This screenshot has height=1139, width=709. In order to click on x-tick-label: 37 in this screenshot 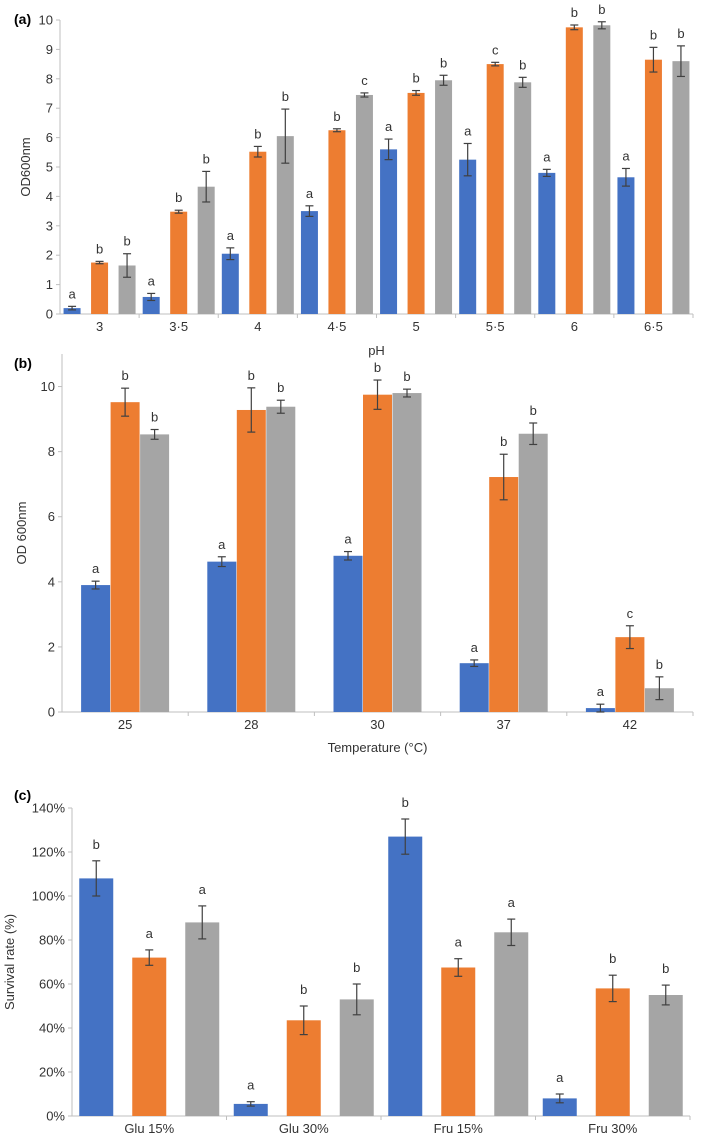, I will do `click(503, 724)`.